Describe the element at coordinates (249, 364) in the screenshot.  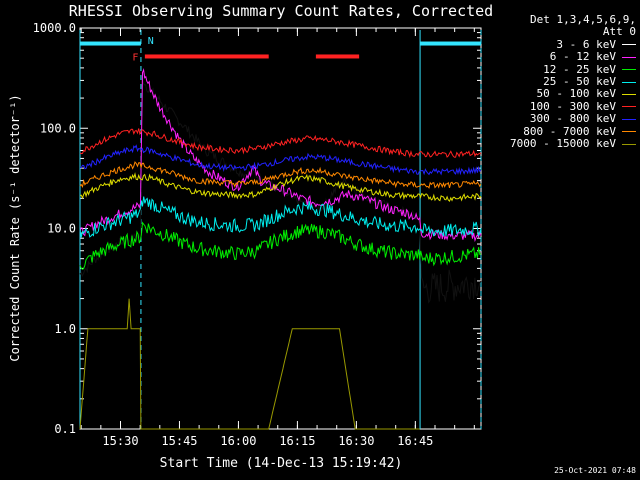
I see `series-line-7000to15000keV` at that location.